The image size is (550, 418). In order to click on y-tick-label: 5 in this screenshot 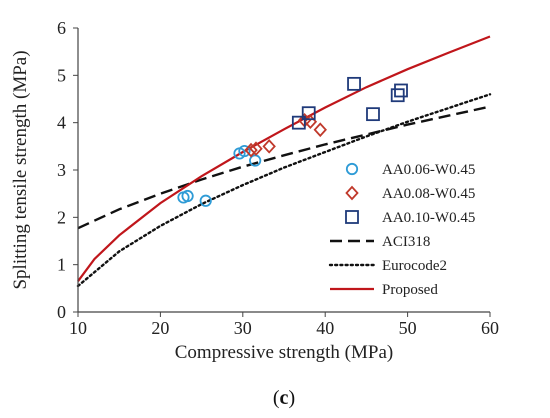, I will do `click(61, 75)`.